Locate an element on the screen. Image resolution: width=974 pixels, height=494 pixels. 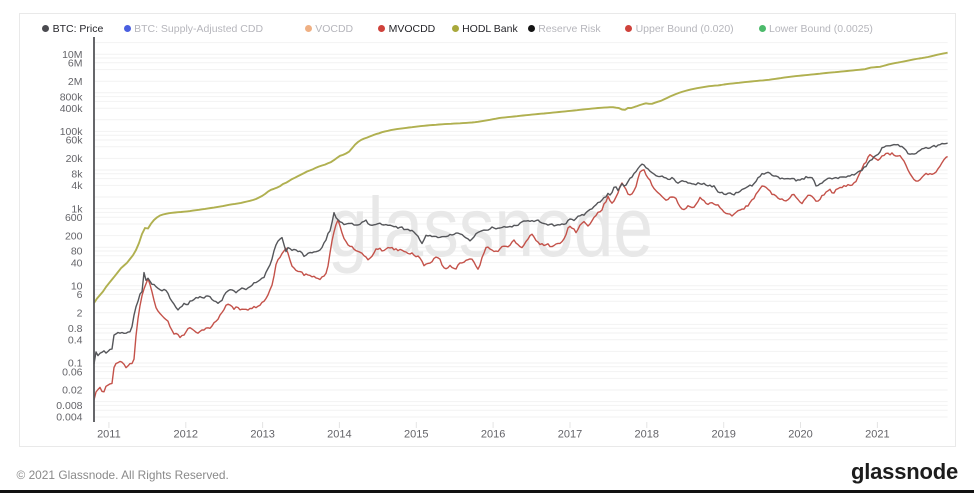
svg-text: 2M is located at coordinates (75, 82).